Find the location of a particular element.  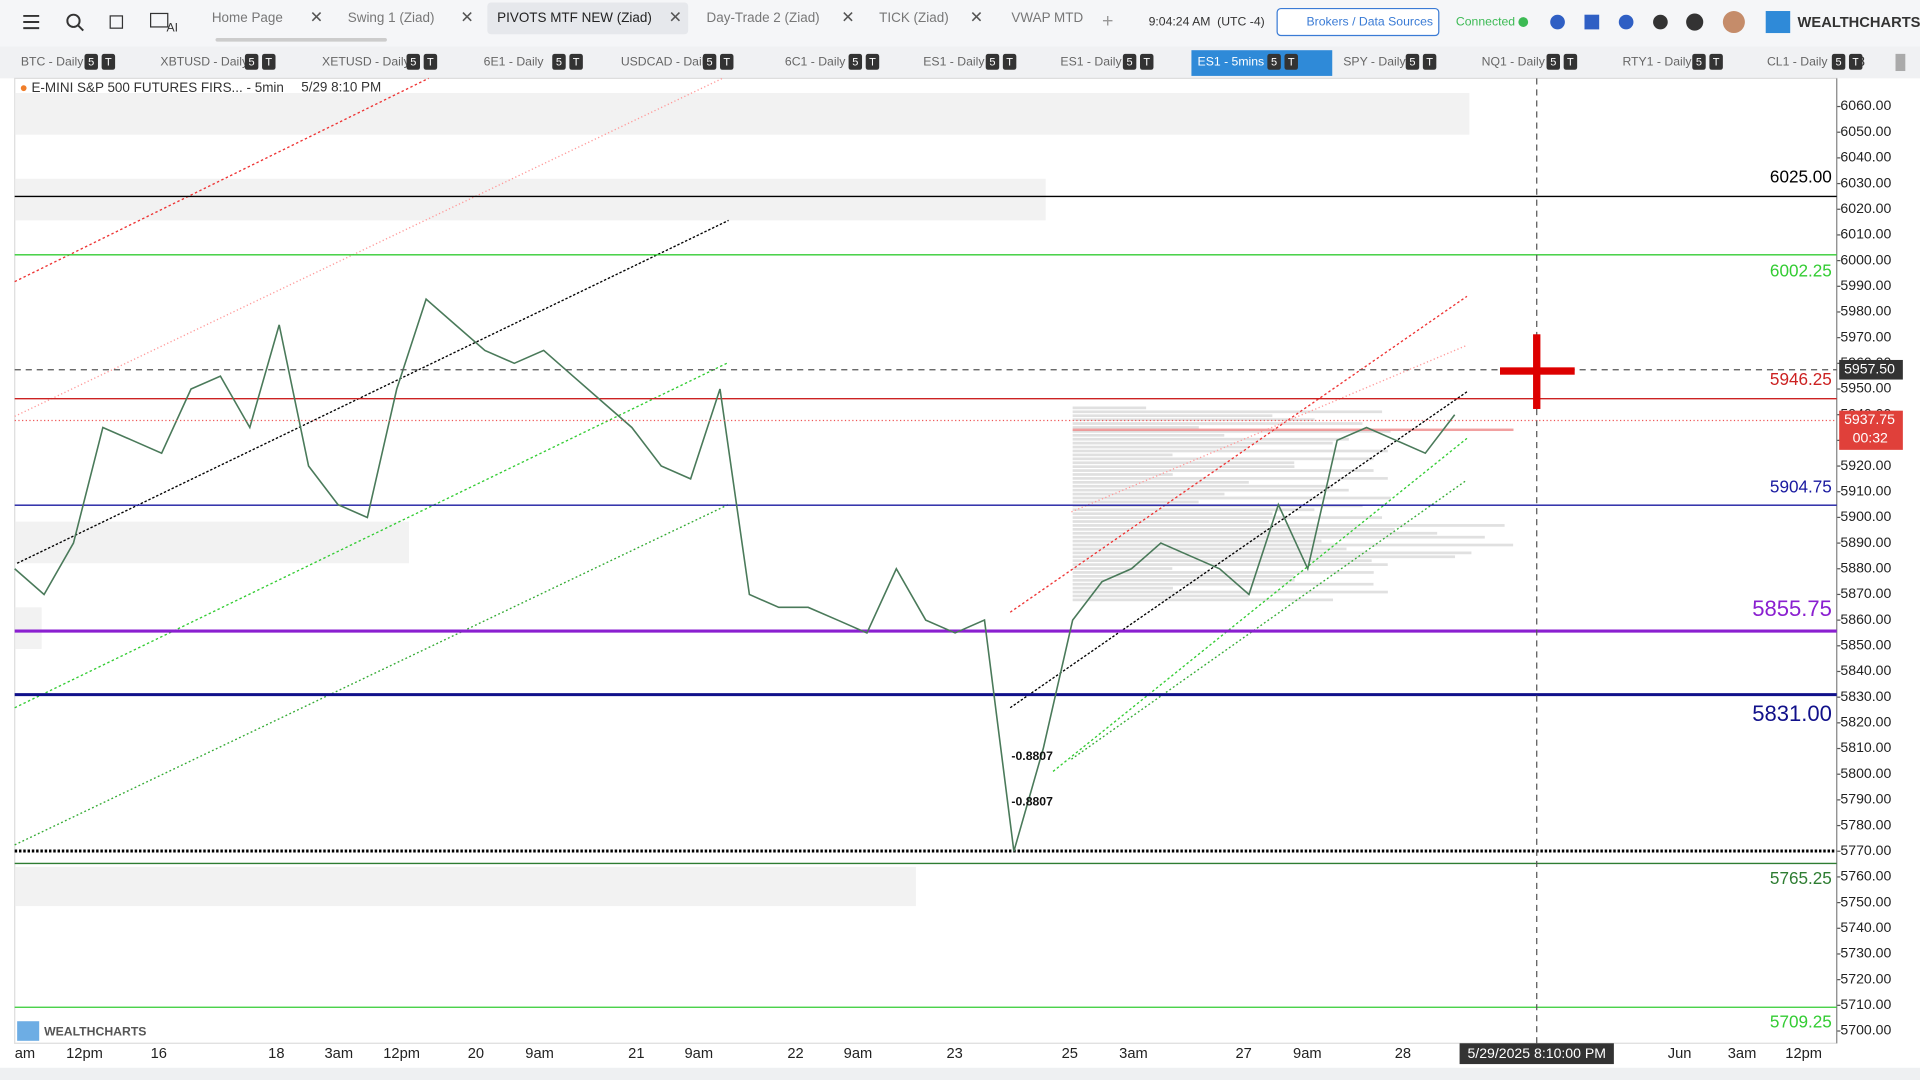

y-tick-label: 5760.00 is located at coordinates (1865, 876).